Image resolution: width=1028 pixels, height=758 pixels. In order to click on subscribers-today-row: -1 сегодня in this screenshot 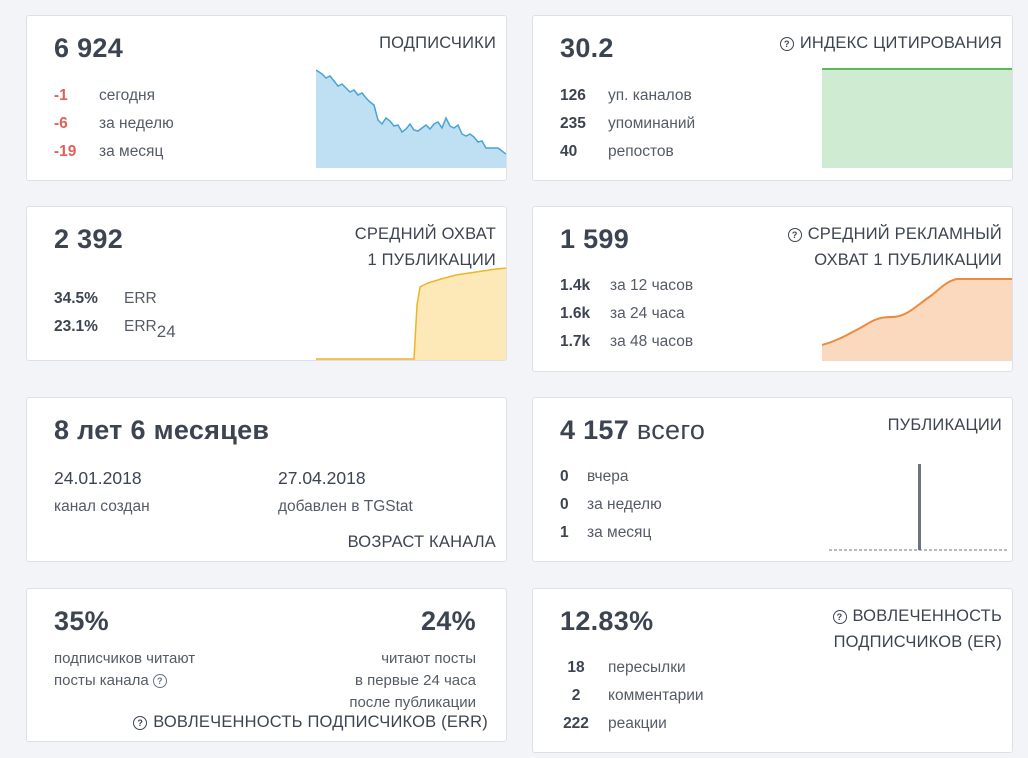, I will do `click(154, 96)`.